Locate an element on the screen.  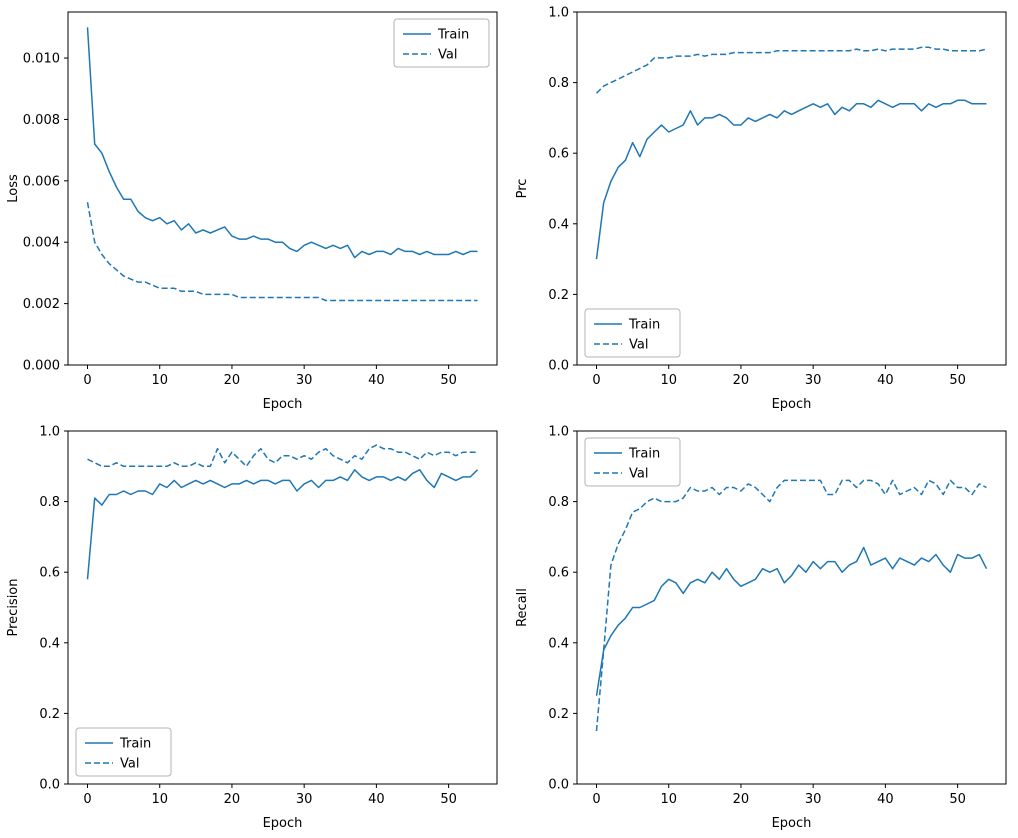
y-axis-label: Loss is located at coordinates (13, 188).